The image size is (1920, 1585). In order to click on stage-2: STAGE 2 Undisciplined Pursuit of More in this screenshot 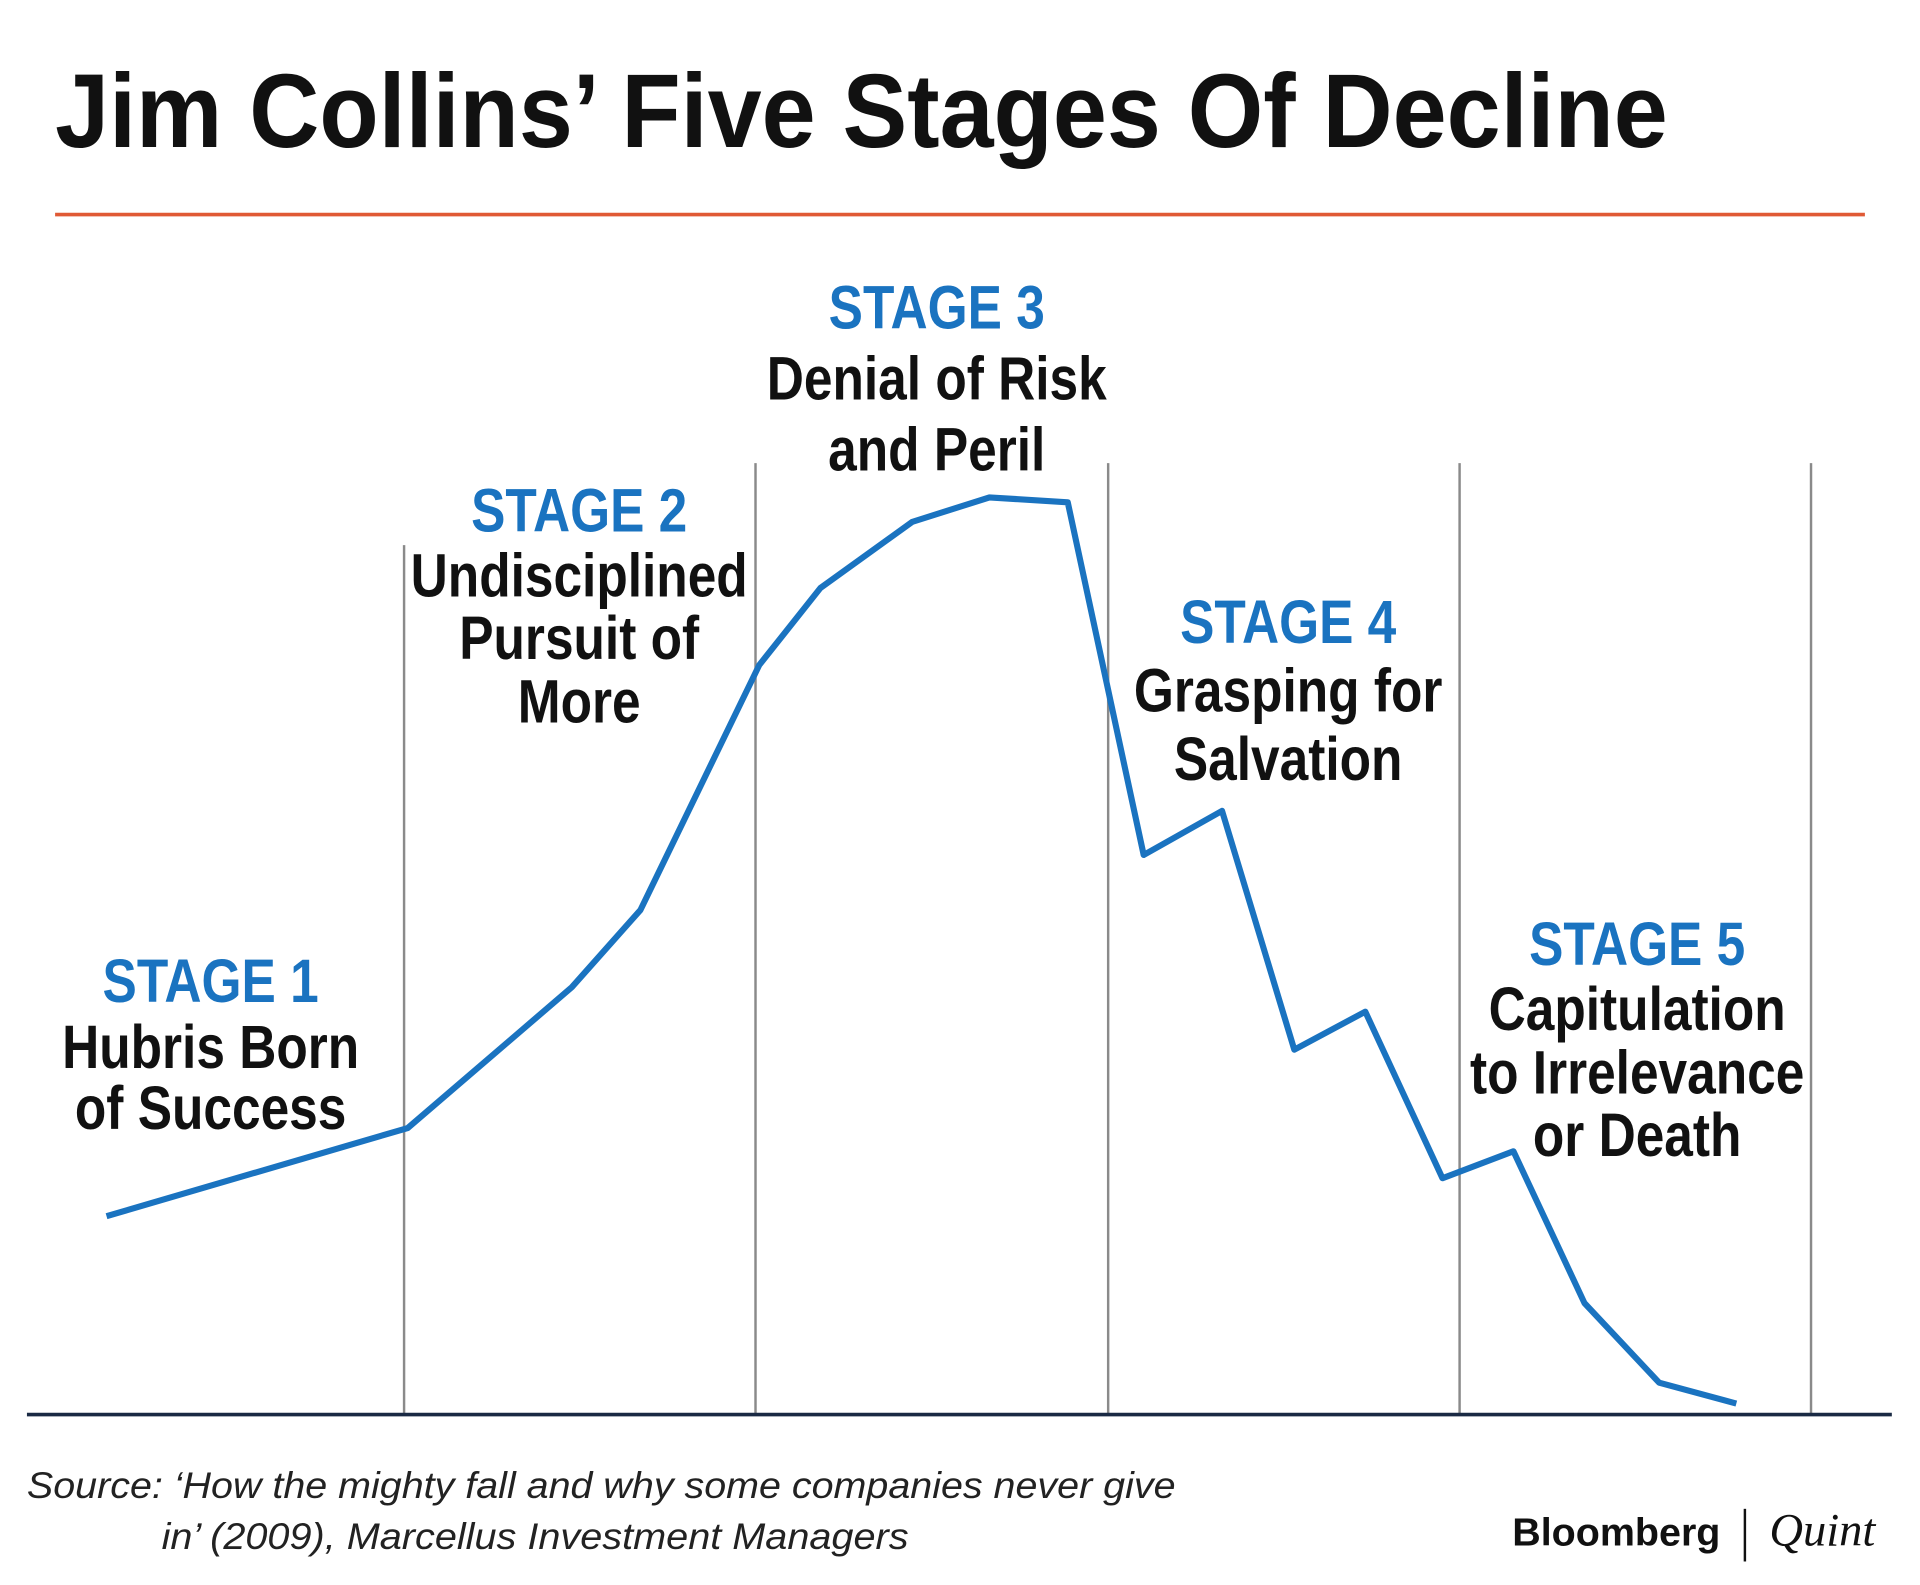, I will do `click(579, 605)`.